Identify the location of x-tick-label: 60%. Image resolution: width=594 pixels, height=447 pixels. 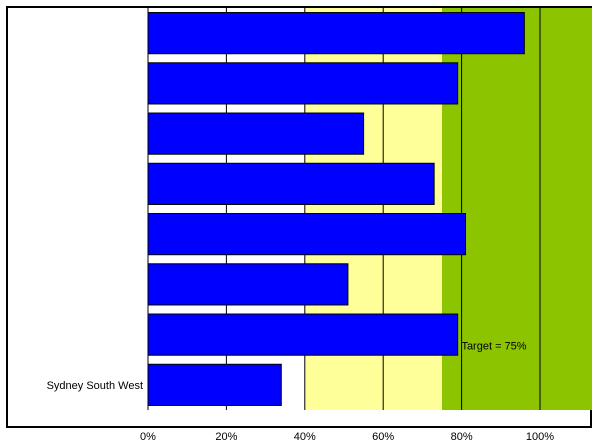
(383, 437).